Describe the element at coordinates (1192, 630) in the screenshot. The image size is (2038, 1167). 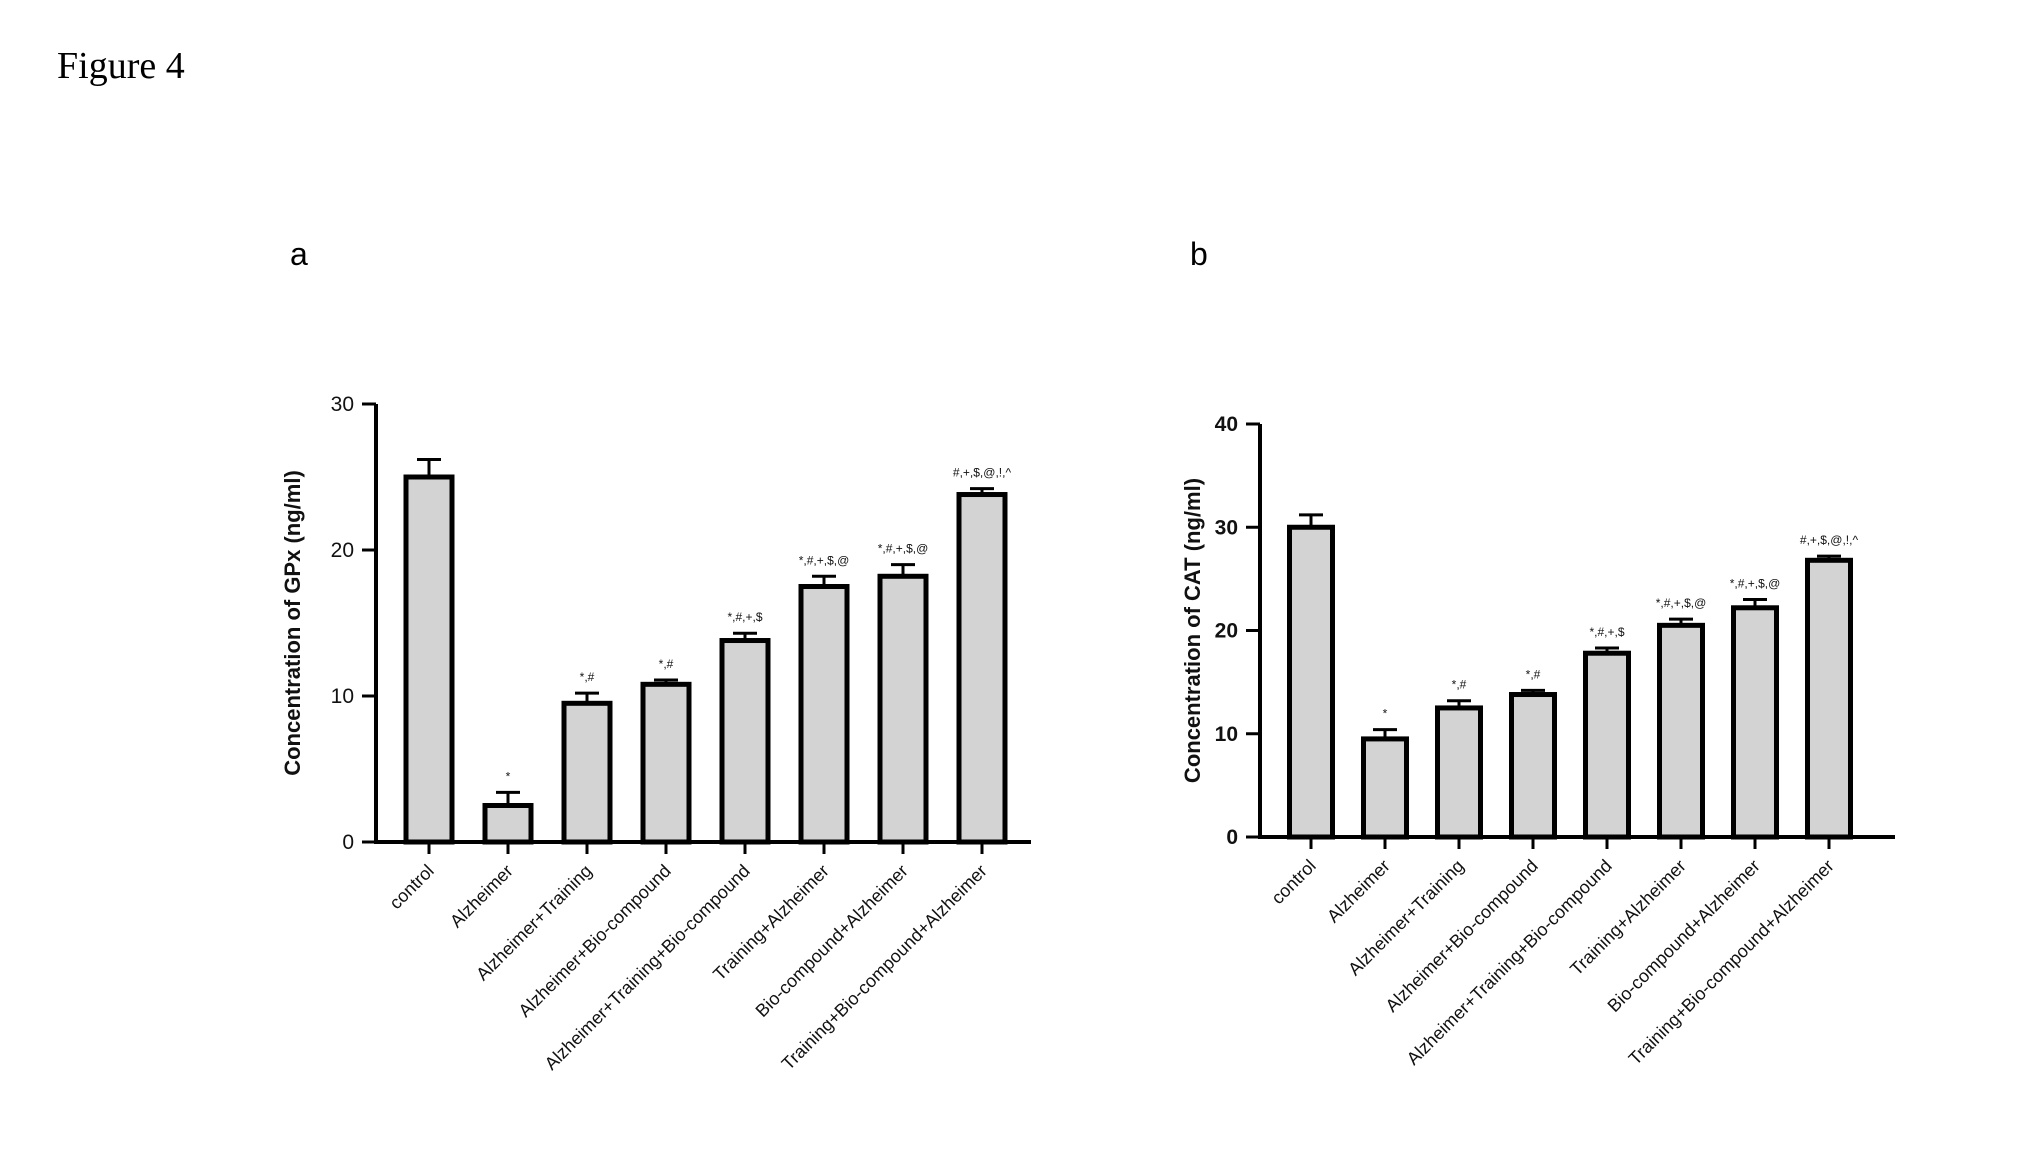
I see `y-axis-label: Concentration of CAT (ng/ml)` at that location.